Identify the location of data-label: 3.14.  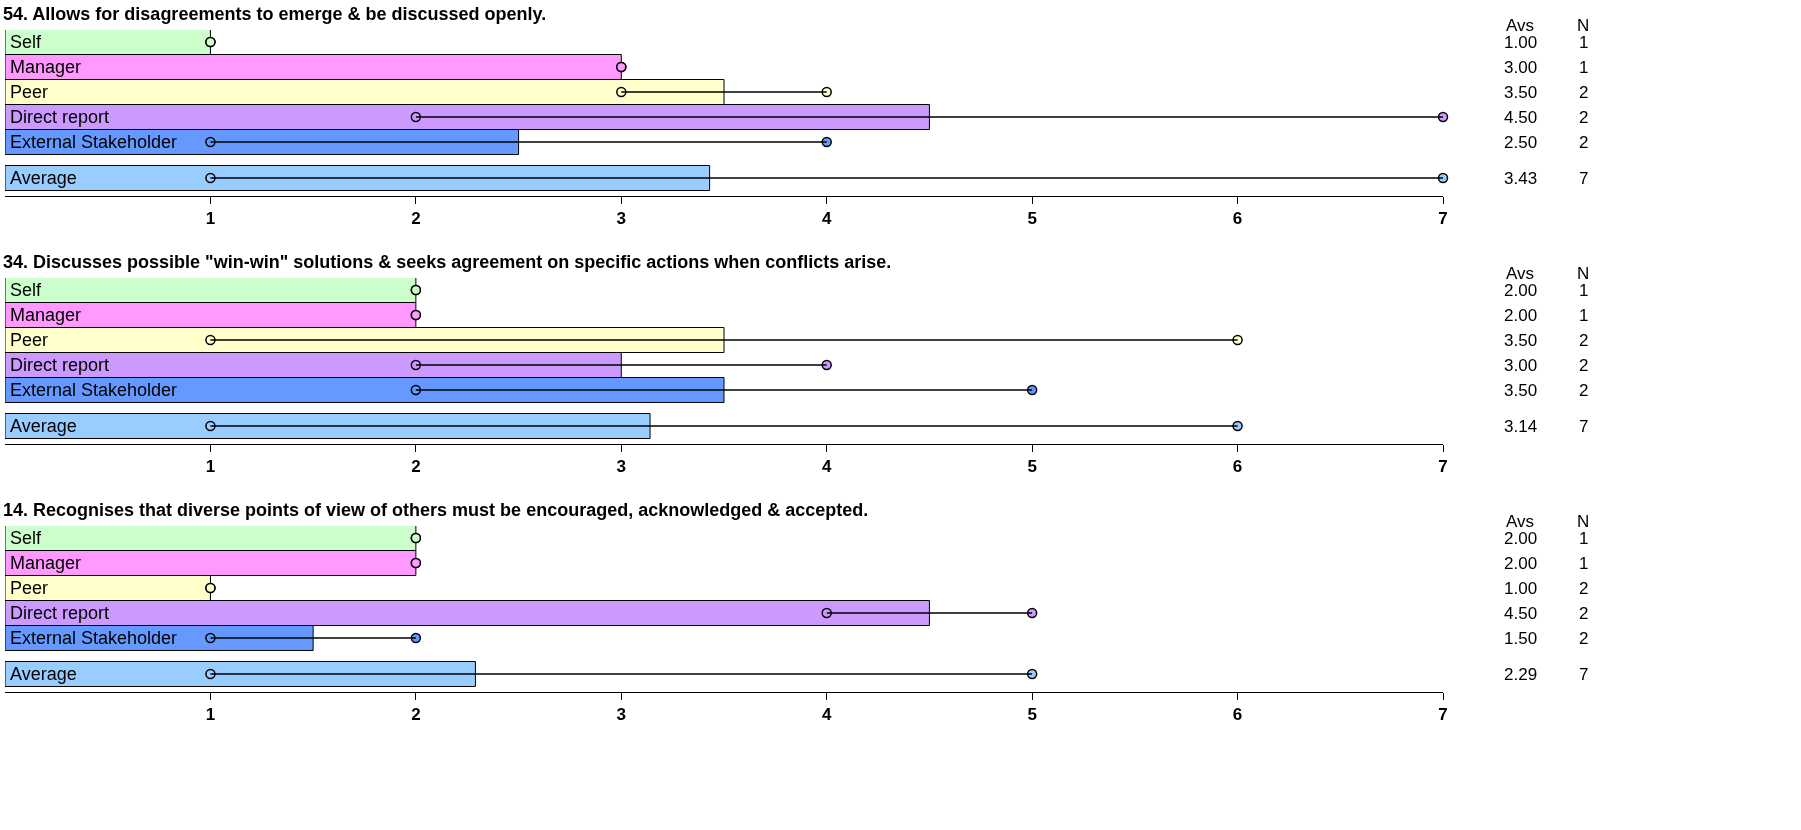
(1521, 426).